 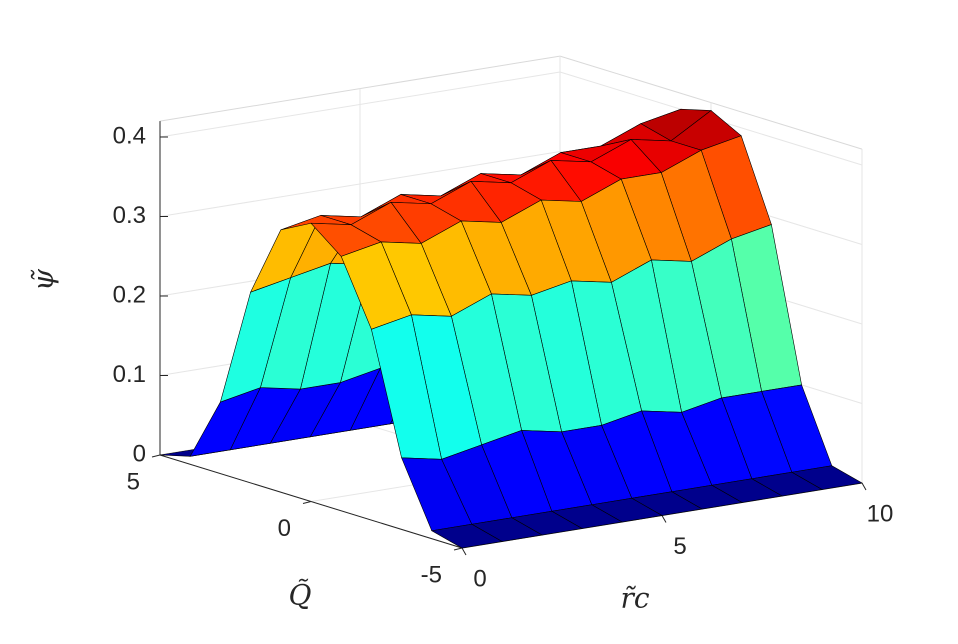 What do you see at coordinates (129, 294) in the screenshot?
I see `z-tick-label: 0.2` at bounding box center [129, 294].